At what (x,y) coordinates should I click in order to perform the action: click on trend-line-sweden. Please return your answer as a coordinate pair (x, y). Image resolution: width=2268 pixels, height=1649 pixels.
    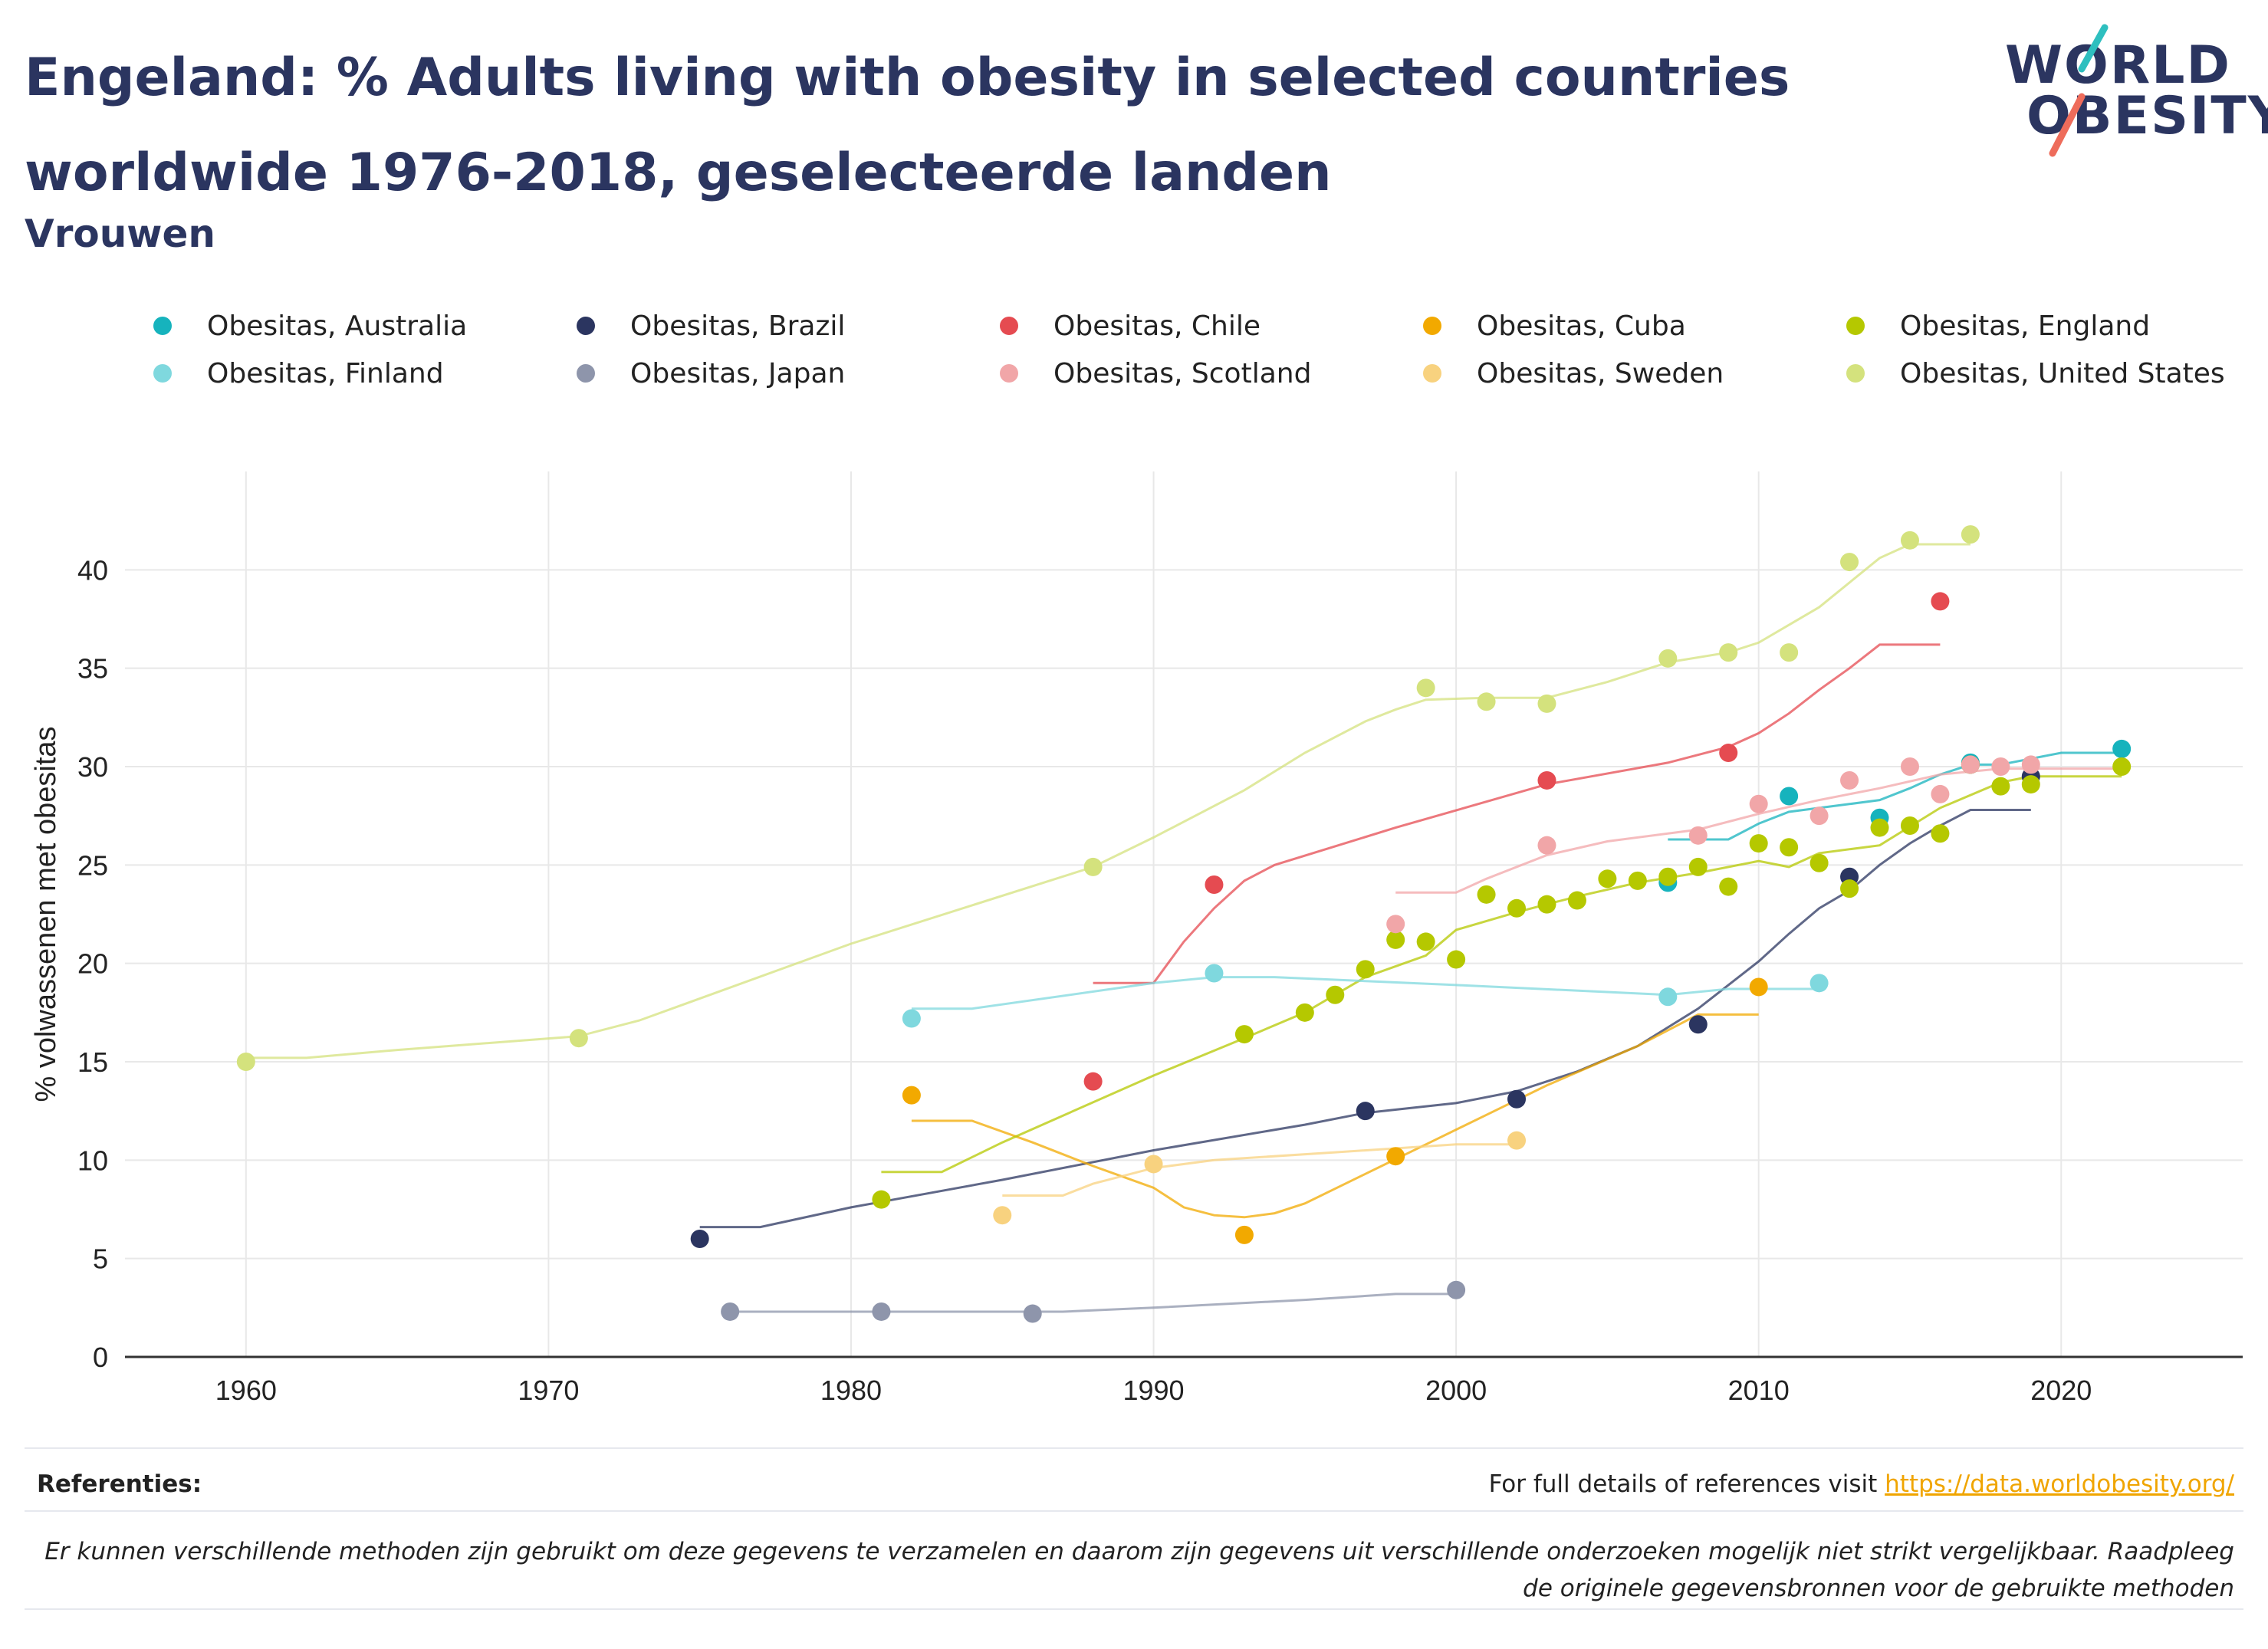
    Looking at the image, I should click on (1259, 1170).